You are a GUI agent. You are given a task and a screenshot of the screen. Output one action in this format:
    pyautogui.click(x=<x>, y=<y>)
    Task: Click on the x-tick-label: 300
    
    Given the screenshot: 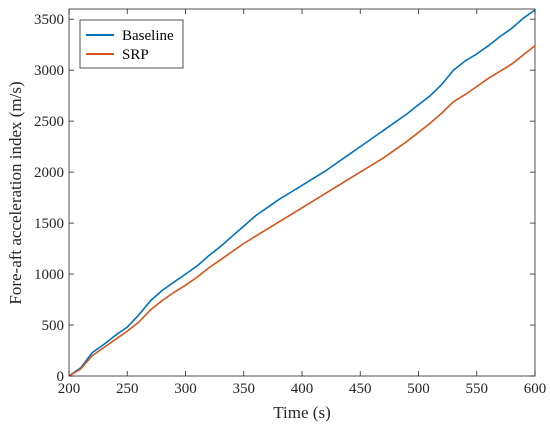 What is the action you would take?
    pyautogui.click(x=185, y=389)
    